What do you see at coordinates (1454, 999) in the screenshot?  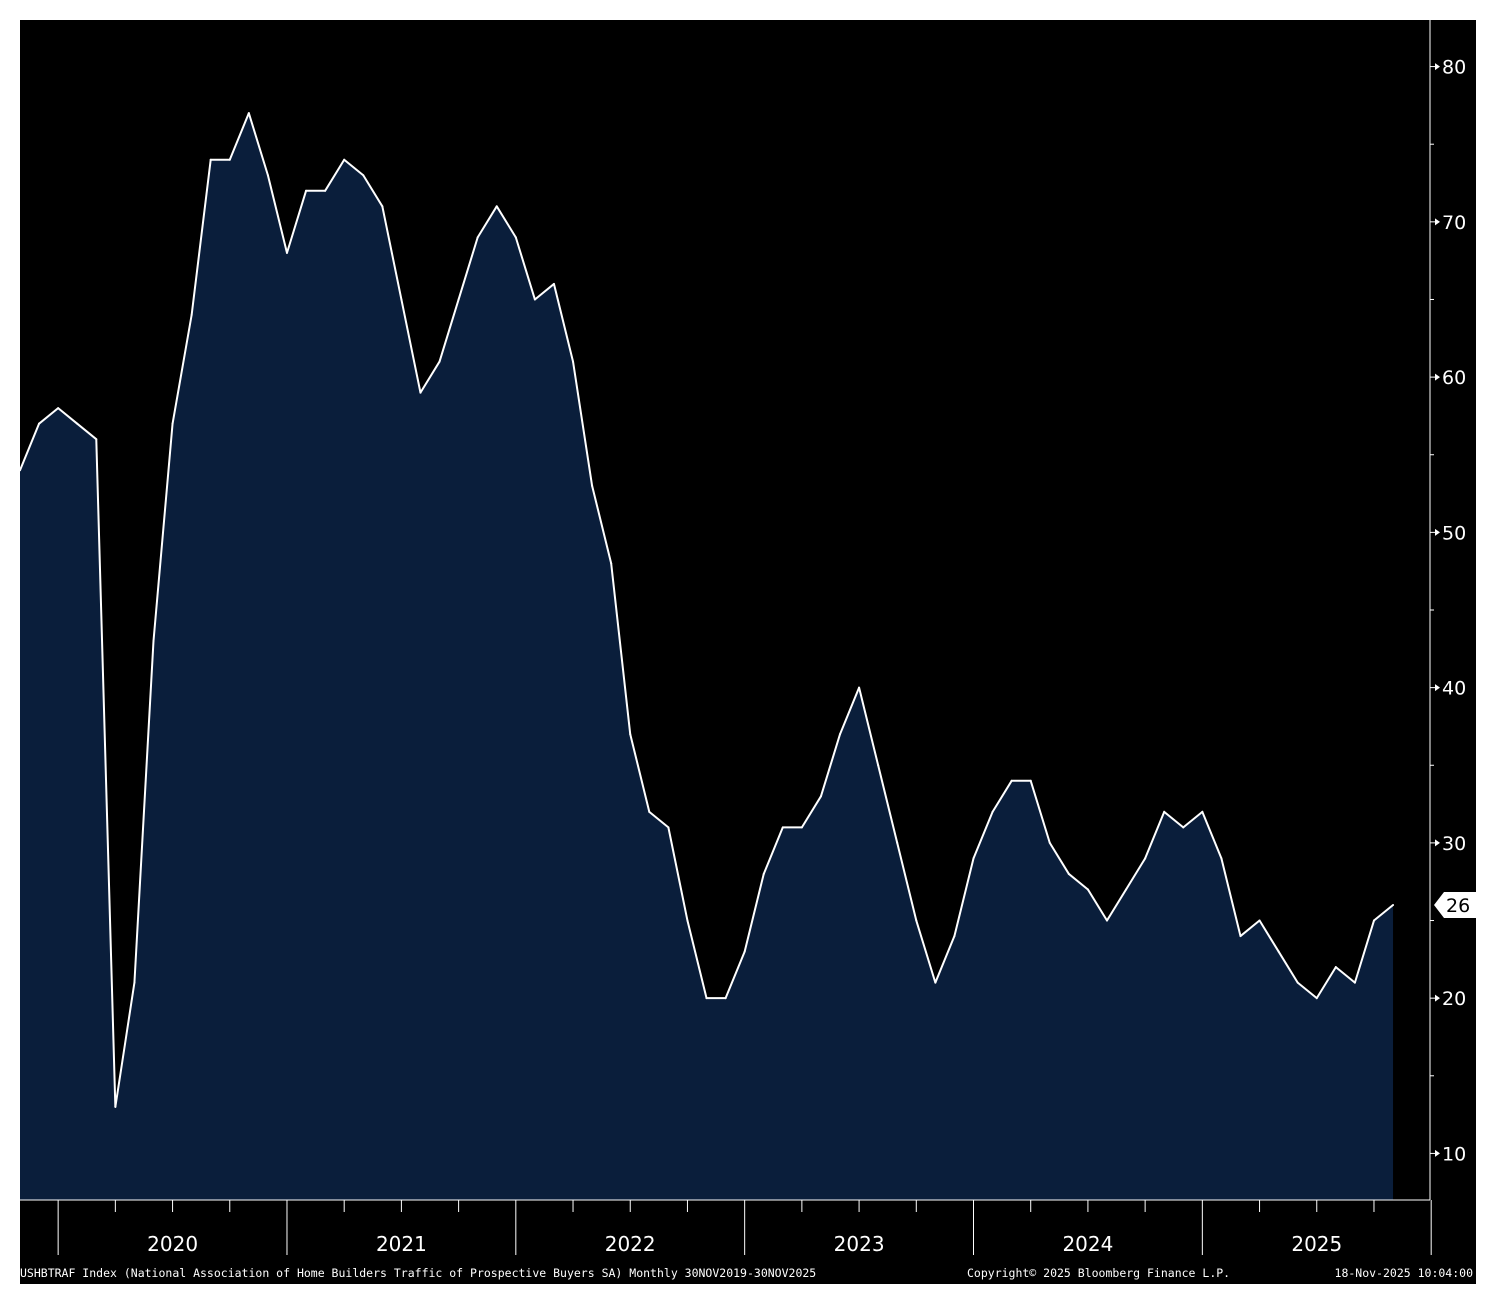 I see `y-tick-label: 20` at bounding box center [1454, 999].